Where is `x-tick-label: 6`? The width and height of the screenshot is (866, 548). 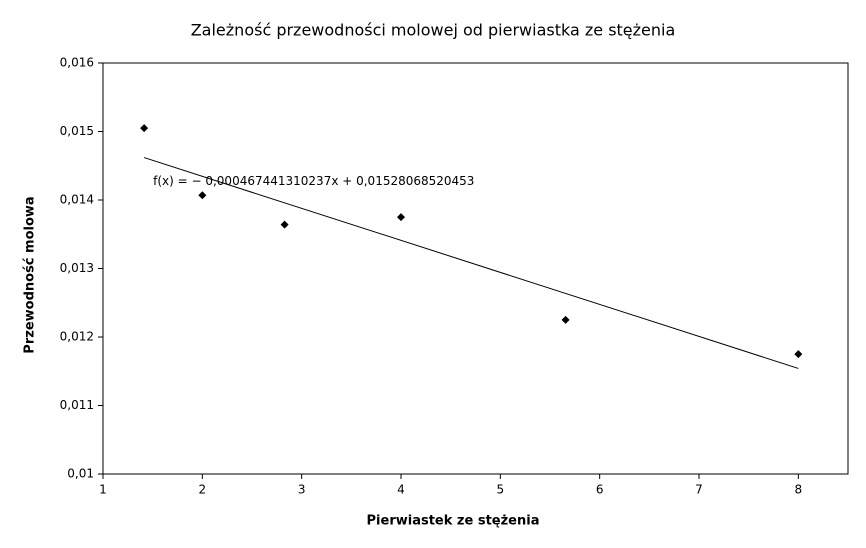
x-tick-label: 6 is located at coordinates (600, 490).